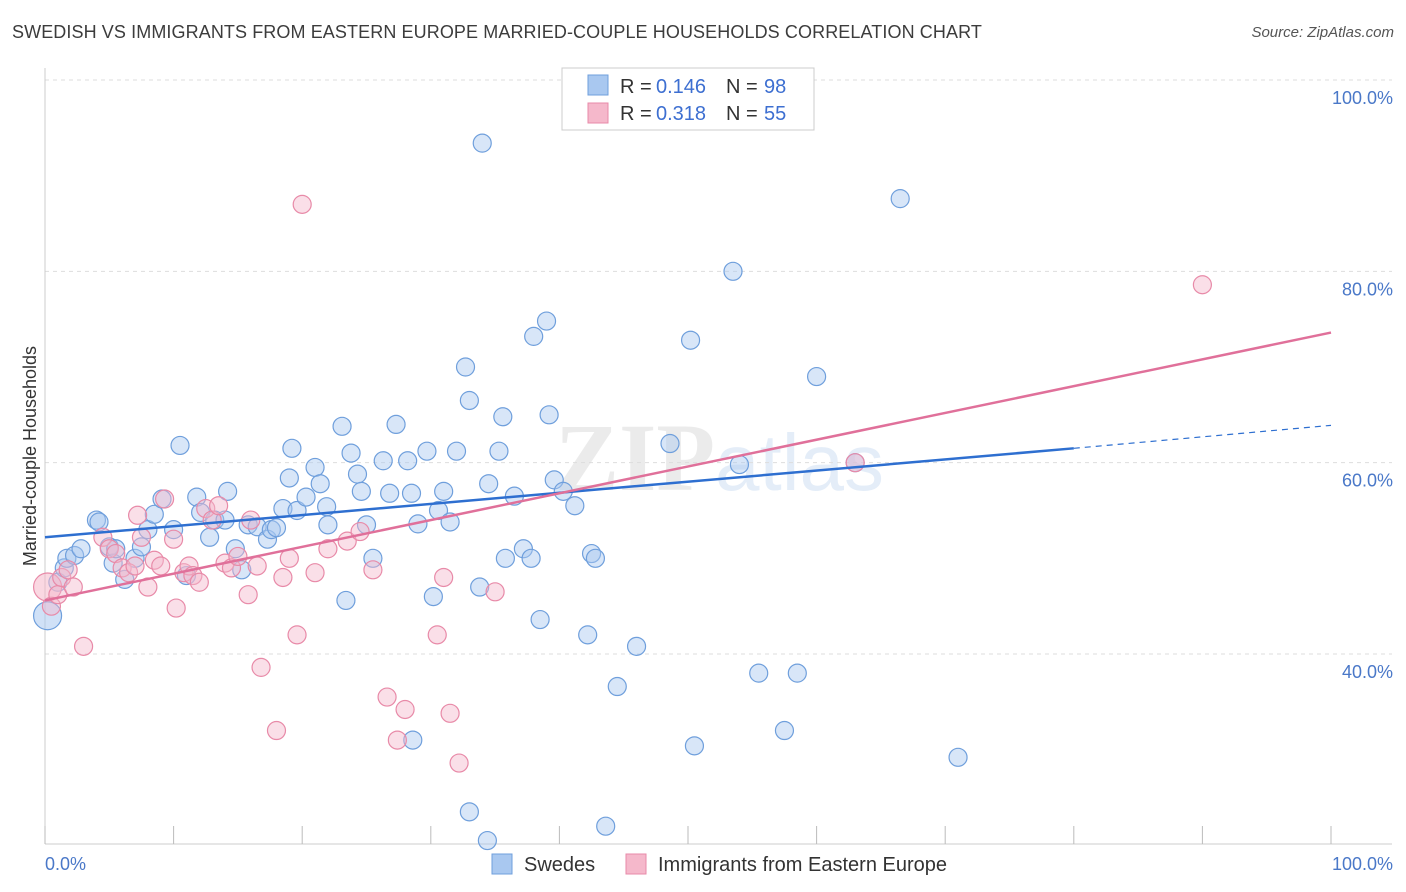 This screenshot has height=892, width=1406. What do you see at coordinates (681, 114) in the screenshot?
I see `legend-r-value-2: 0.318` at bounding box center [681, 114].